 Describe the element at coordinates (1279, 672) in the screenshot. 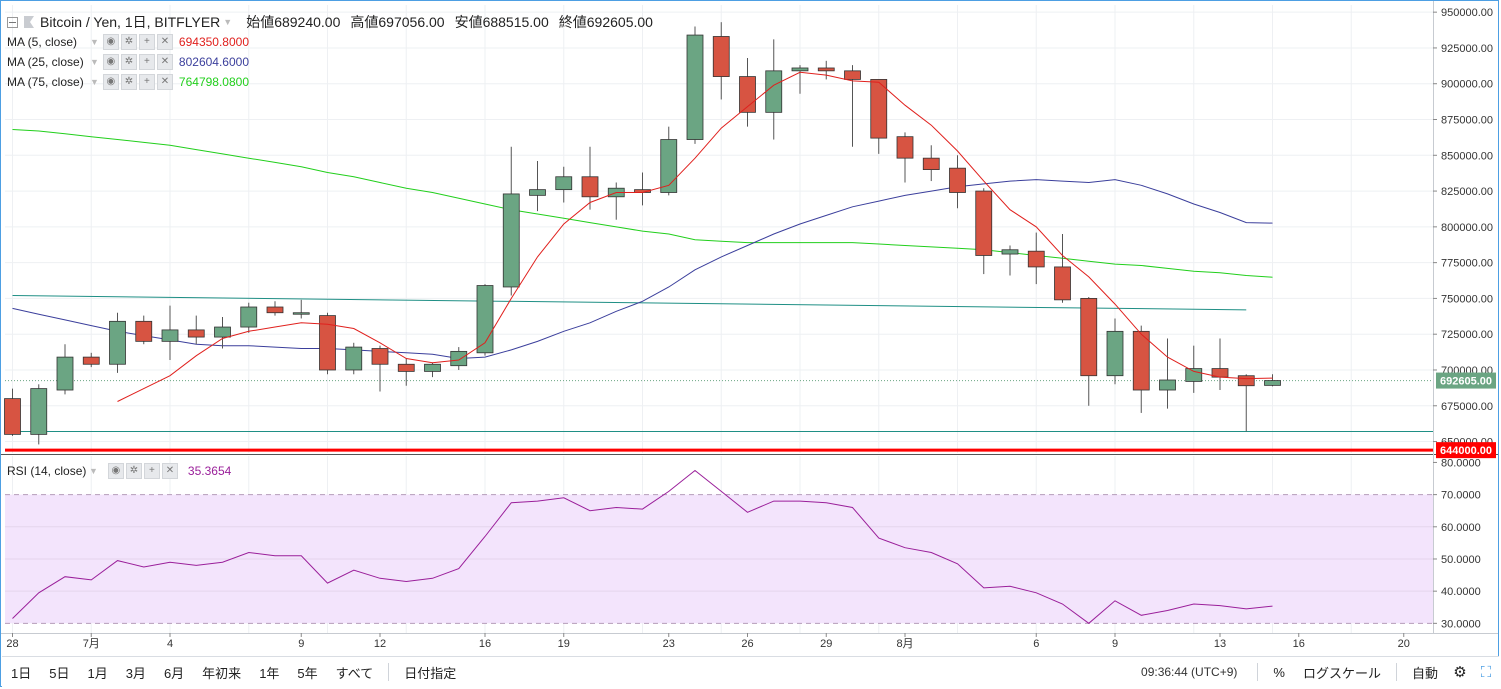

I see `percent-toggle: %` at that location.